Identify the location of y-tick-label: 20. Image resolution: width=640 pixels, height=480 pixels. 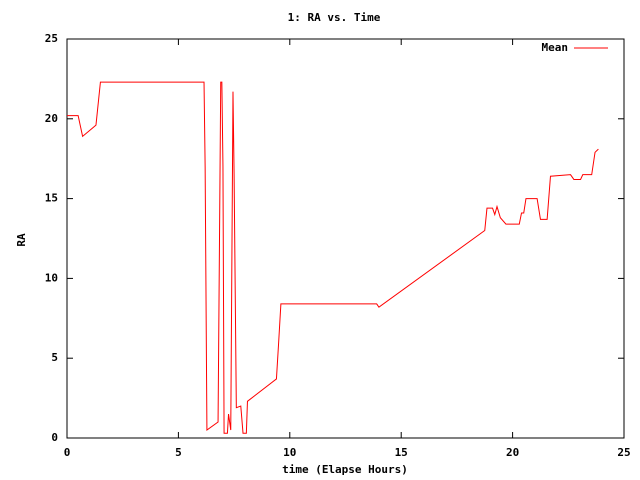
(51, 118).